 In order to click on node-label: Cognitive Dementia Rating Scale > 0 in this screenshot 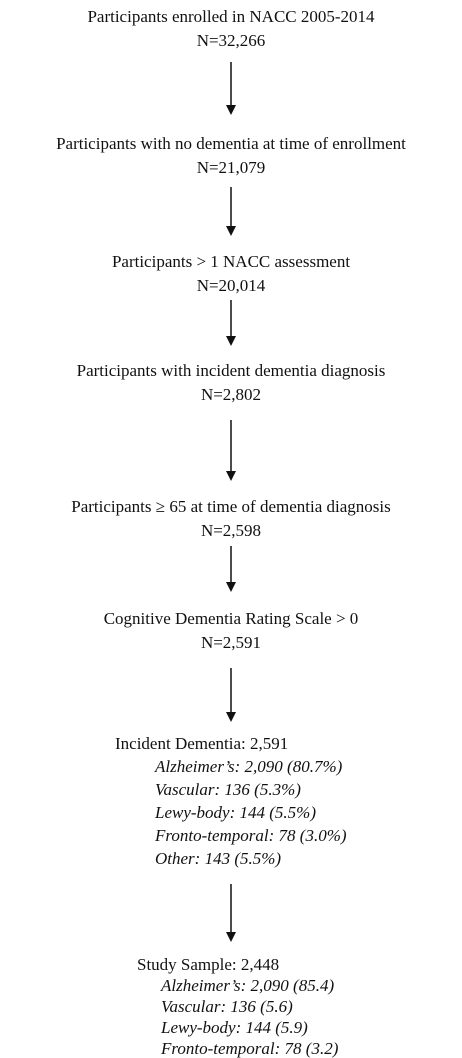, I will do `click(231, 618)`.